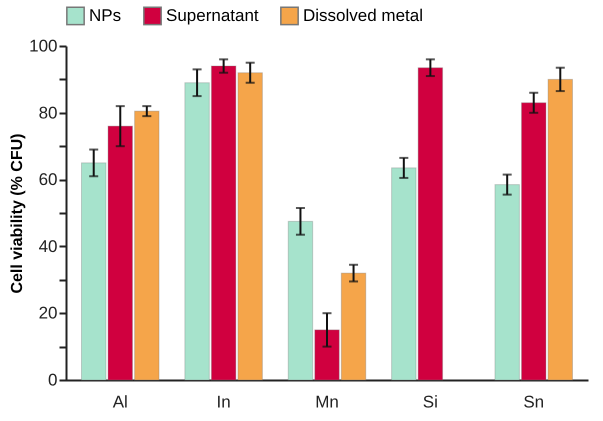 The width and height of the screenshot is (603, 421). Describe the element at coordinates (48, 313) in the screenshot. I see `y-tick-label: 20` at that location.